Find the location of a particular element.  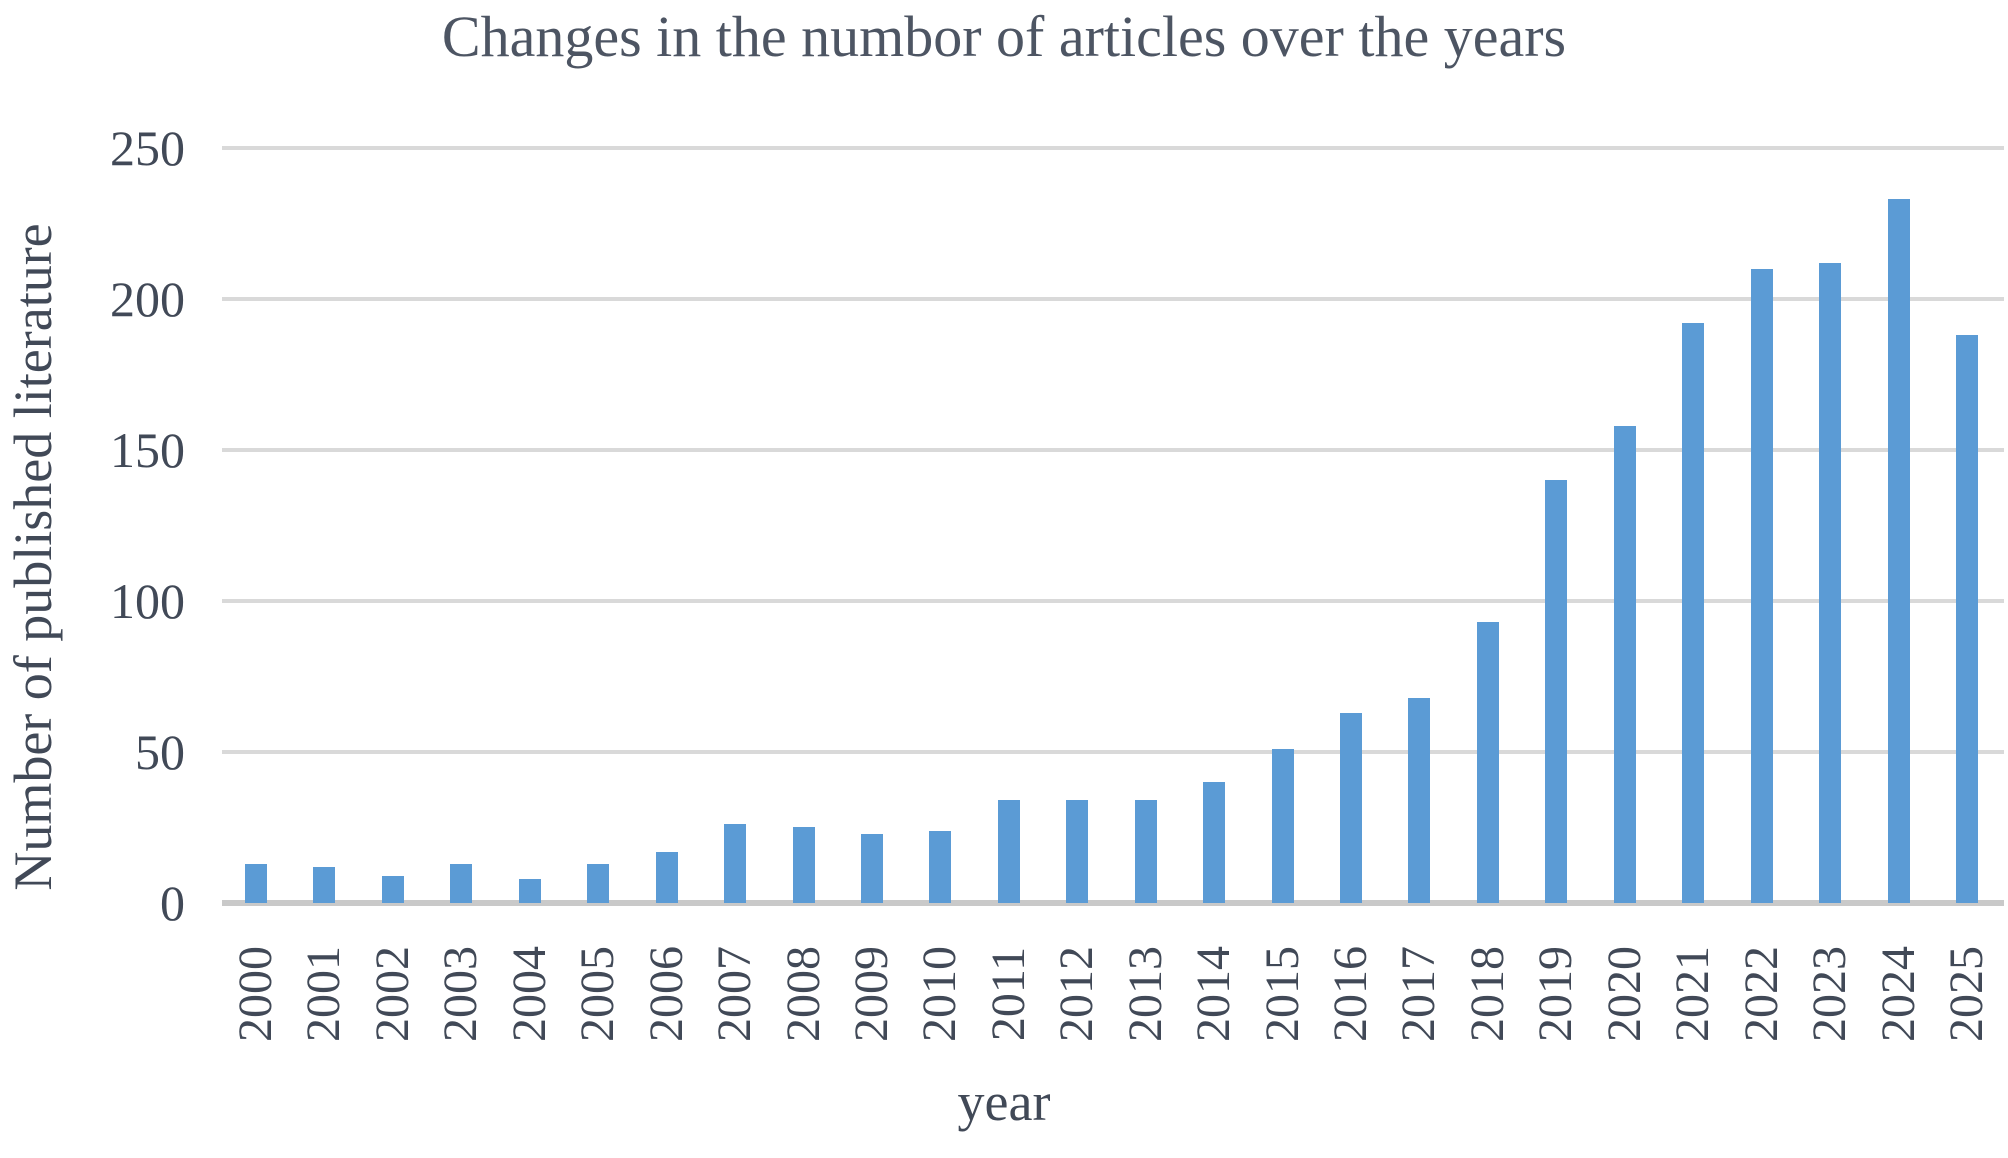

bar-2007 is located at coordinates (735, 863).